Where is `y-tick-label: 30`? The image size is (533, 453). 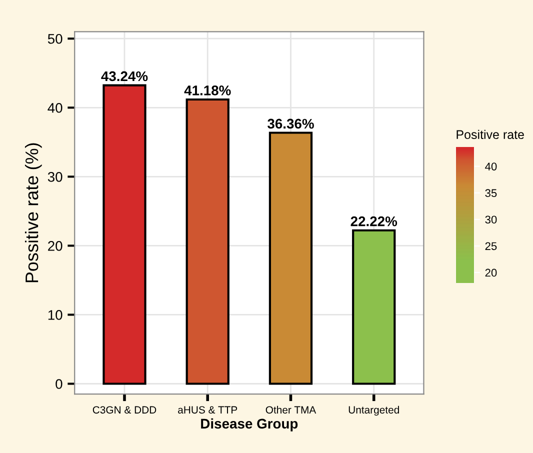 y-tick-label: 30 is located at coordinates (55, 177).